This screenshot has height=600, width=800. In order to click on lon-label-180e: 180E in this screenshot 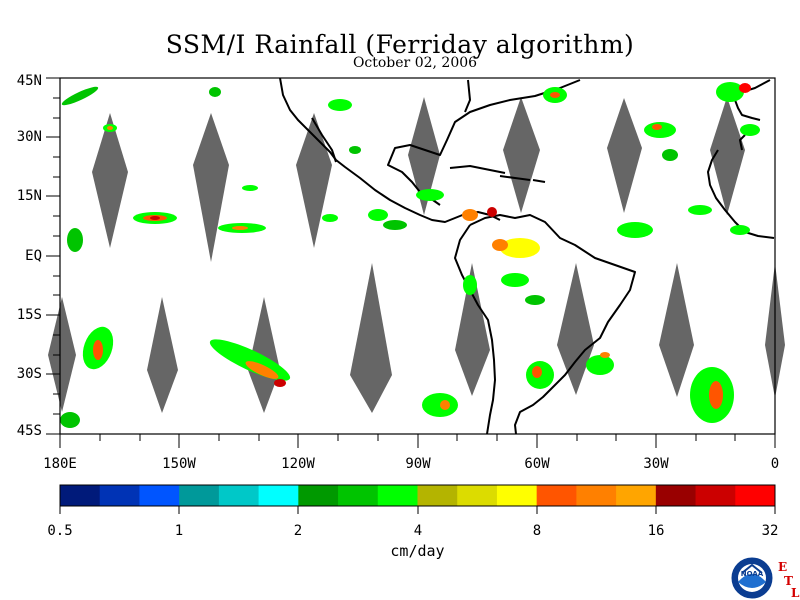, I will do `click(60, 464)`.